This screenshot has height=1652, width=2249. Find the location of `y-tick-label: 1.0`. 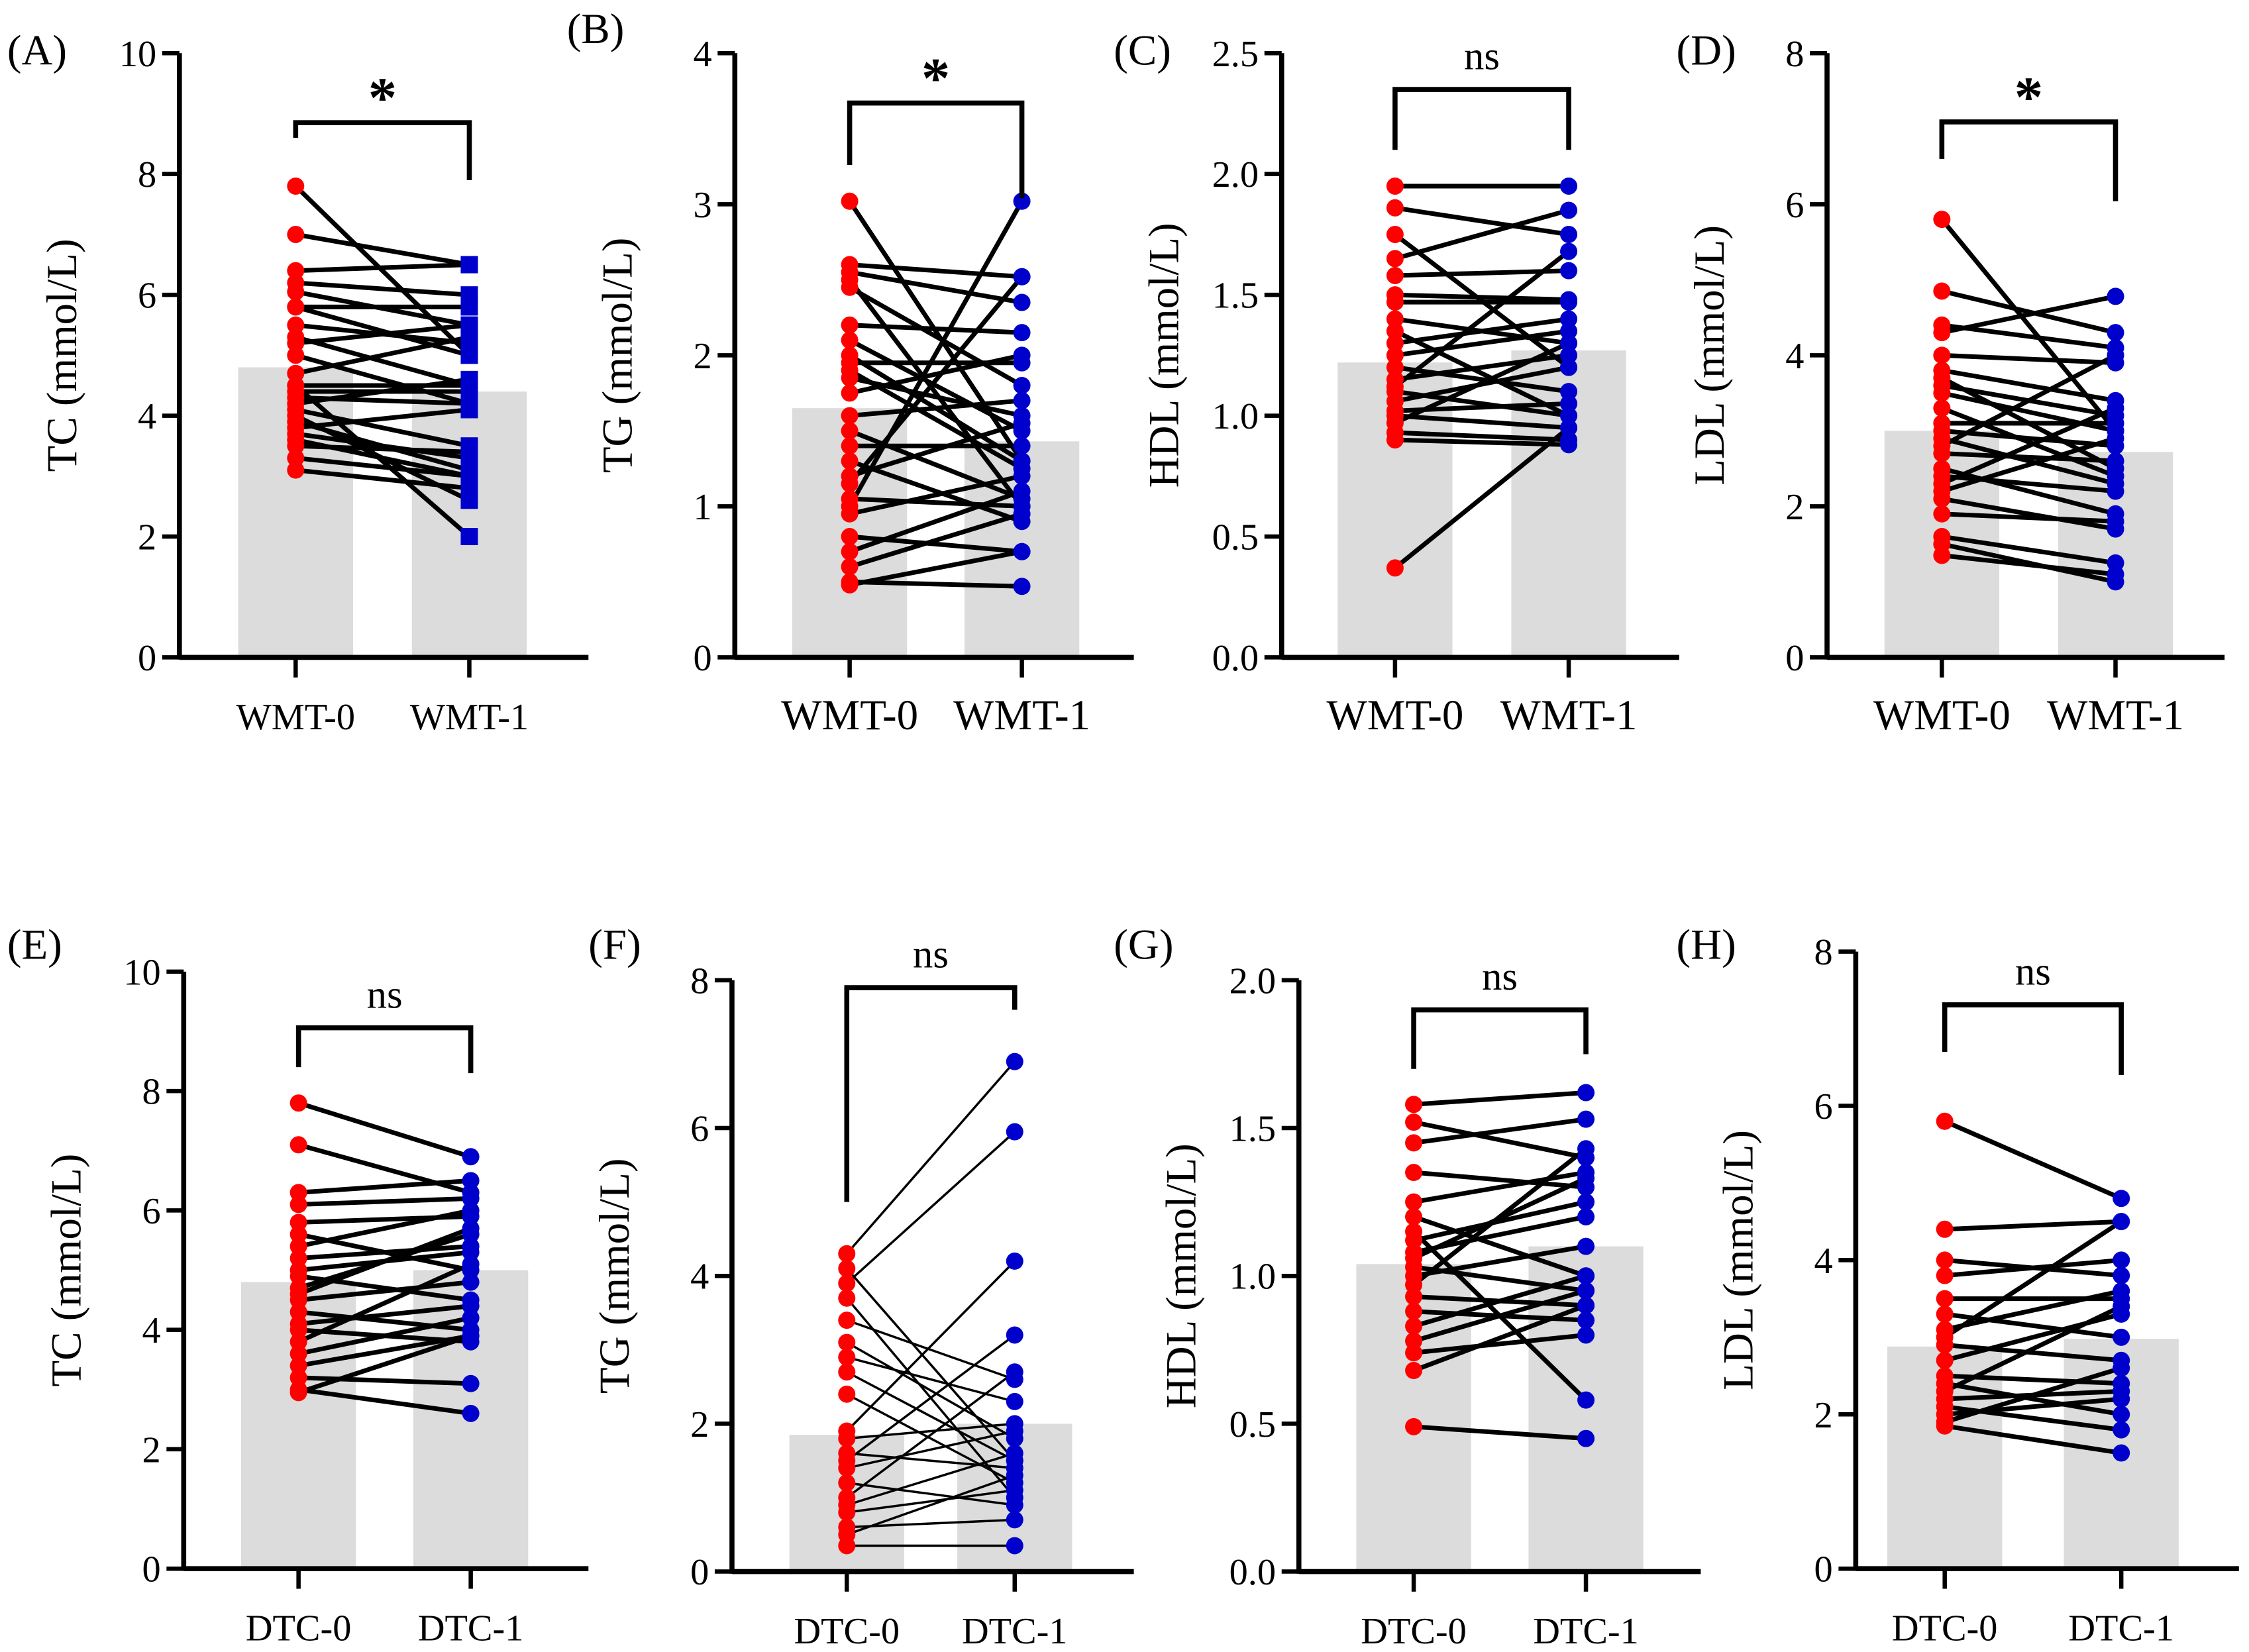

y-tick-label: 1.0 is located at coordinates (1252, 1277).